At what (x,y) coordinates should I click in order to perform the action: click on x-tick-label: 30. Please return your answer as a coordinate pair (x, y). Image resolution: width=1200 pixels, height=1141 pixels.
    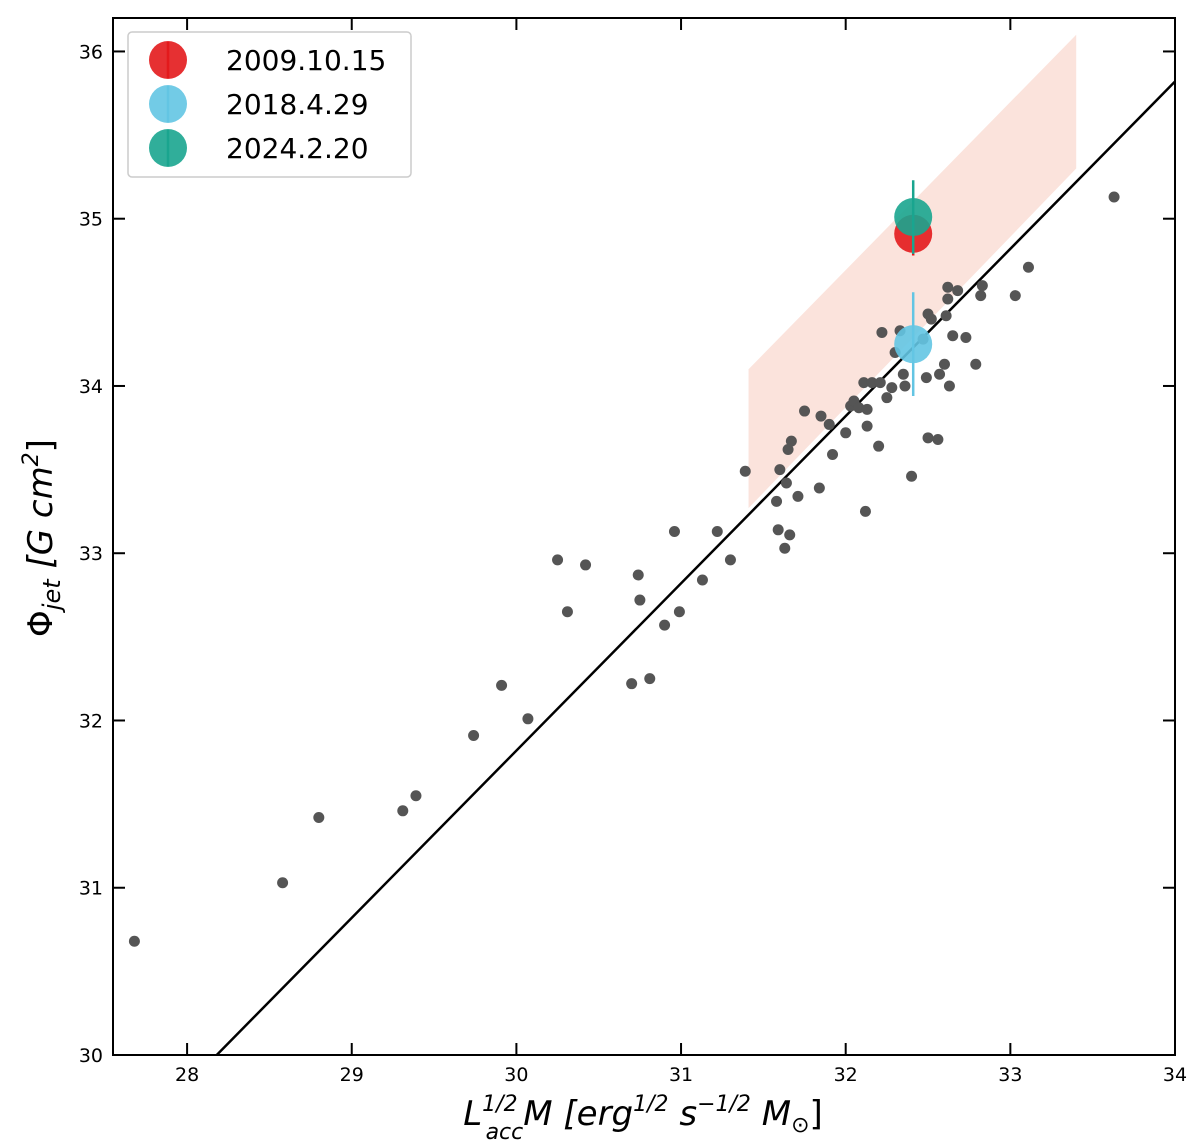
    Looking at the image, I should click on (516, 1075).